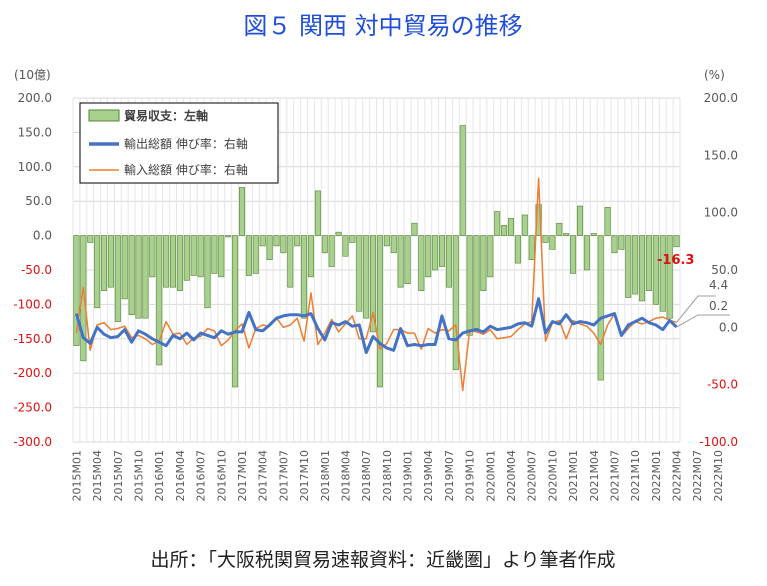  Describe the element at coordinates (32, 75) in the screenshot. I see `left-axis-unit: (10億)` at that location.